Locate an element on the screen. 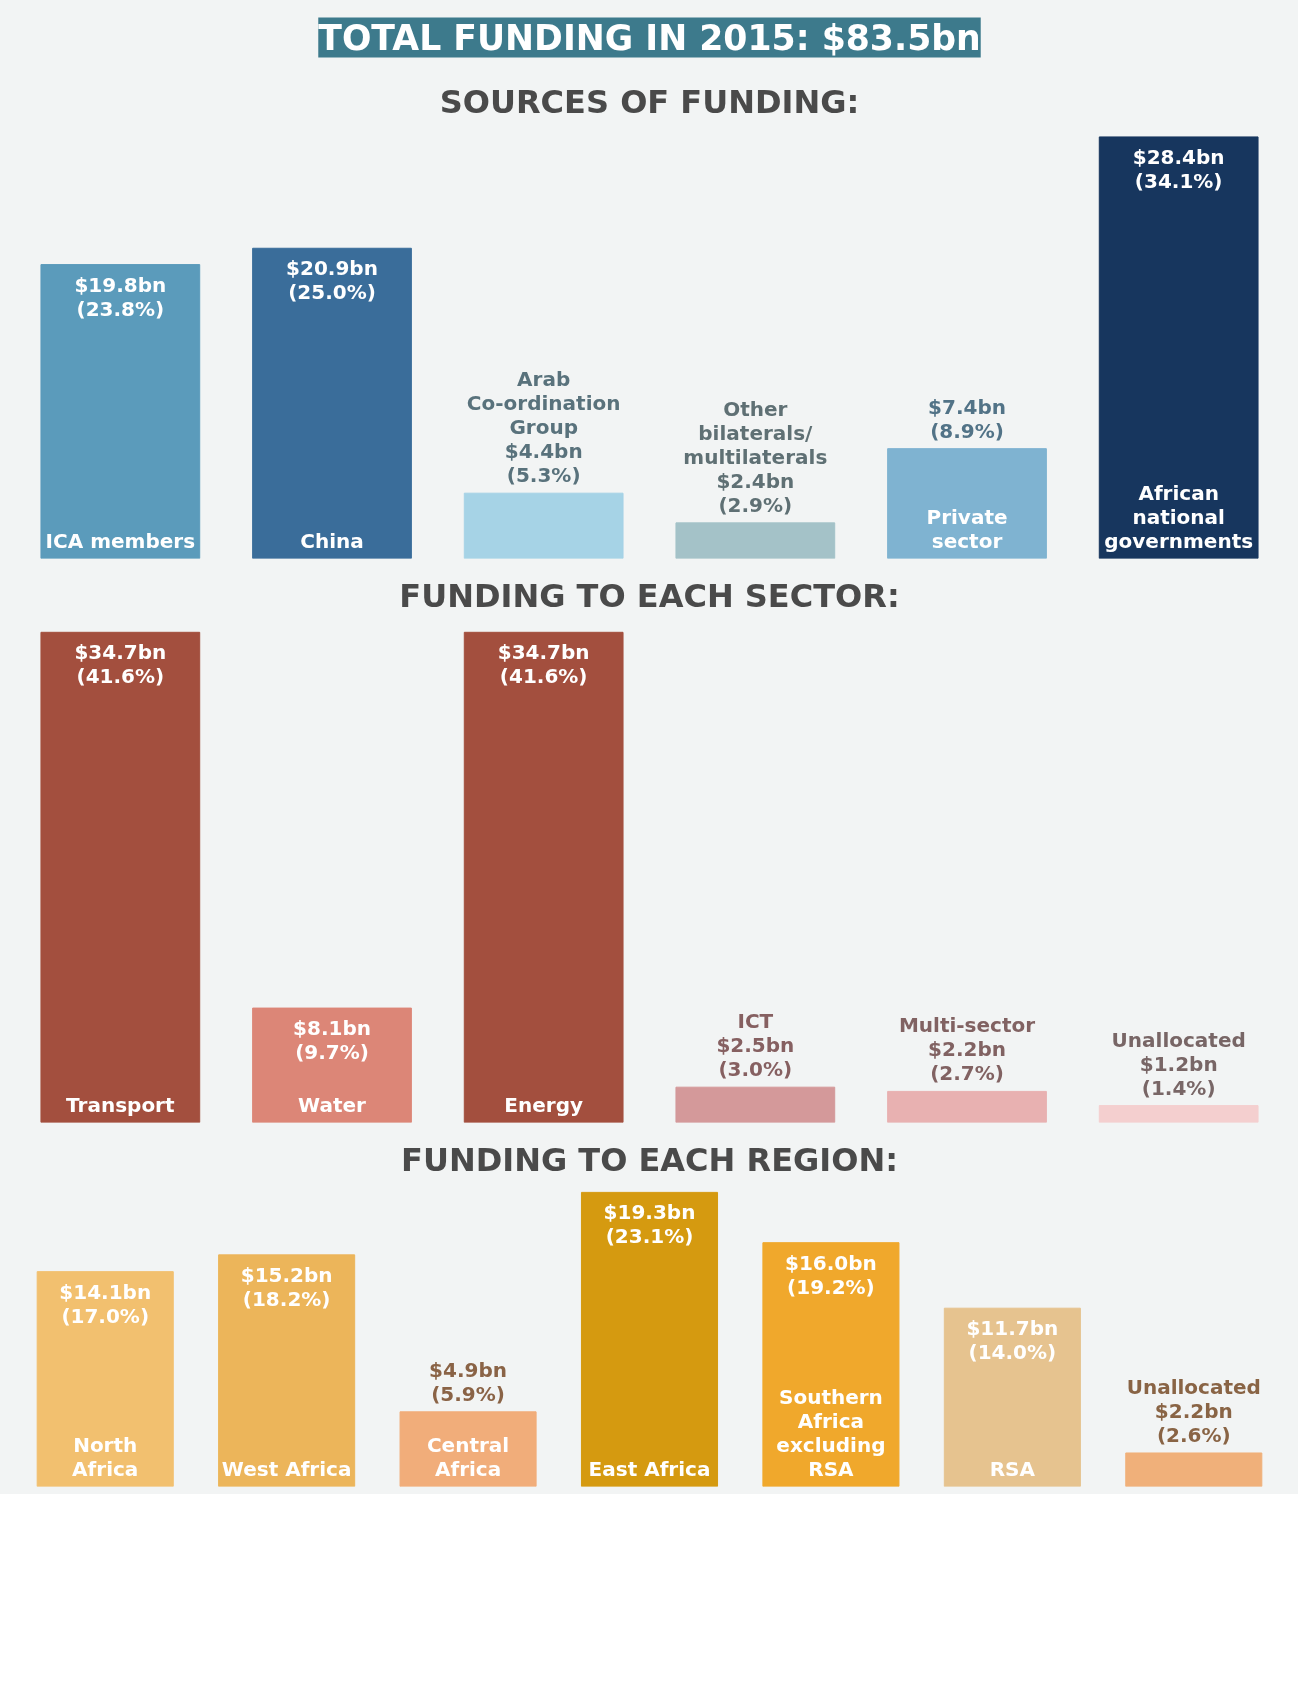  data-label: $15.2bn is located at coordinates (286, 1274).